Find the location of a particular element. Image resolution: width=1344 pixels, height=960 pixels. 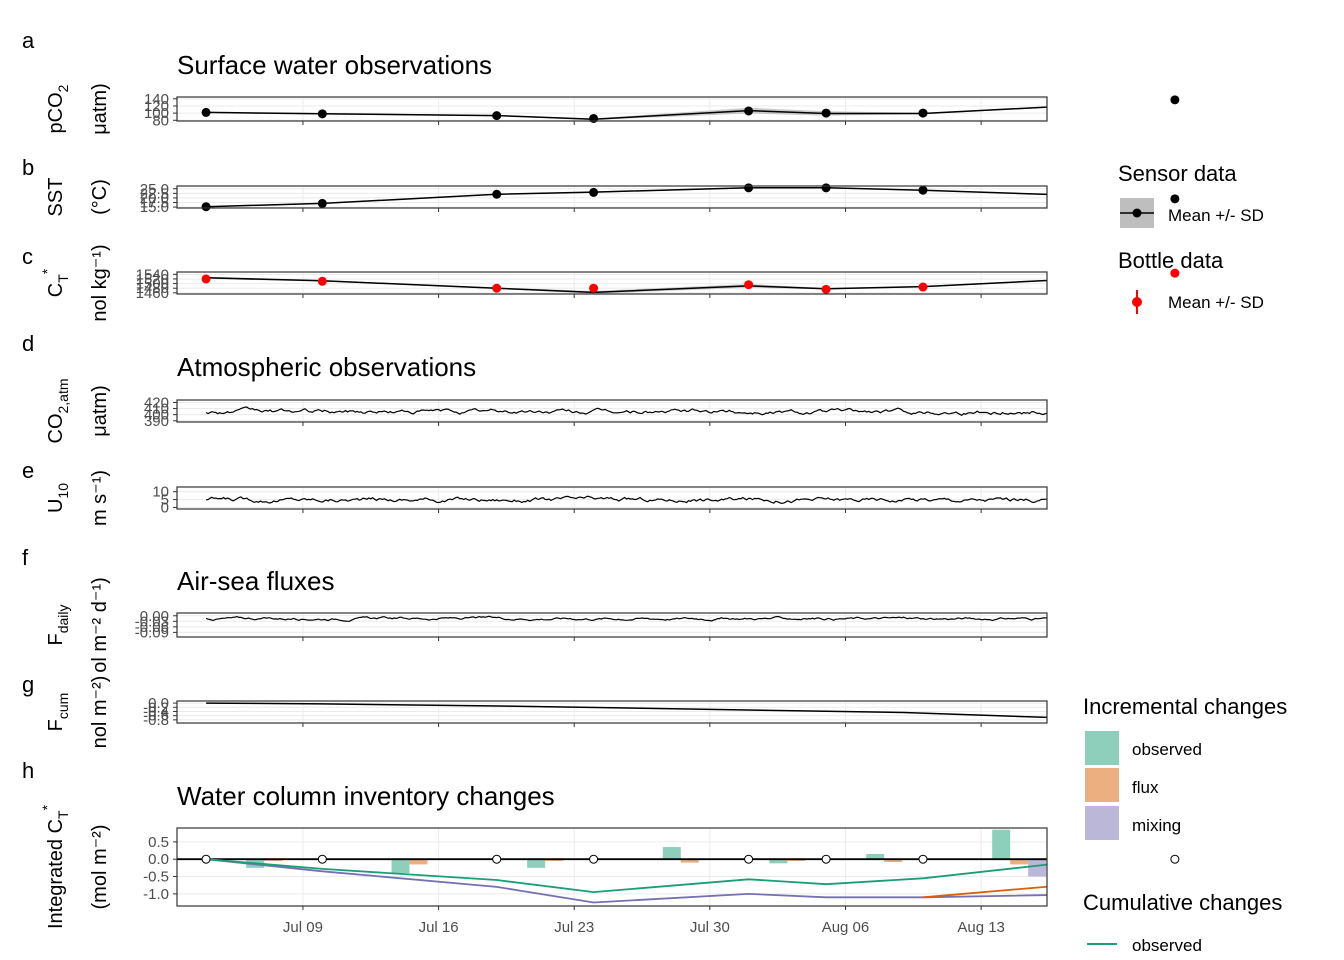

yunit-co2atm: μatm) is located at coordinates (100, 411).